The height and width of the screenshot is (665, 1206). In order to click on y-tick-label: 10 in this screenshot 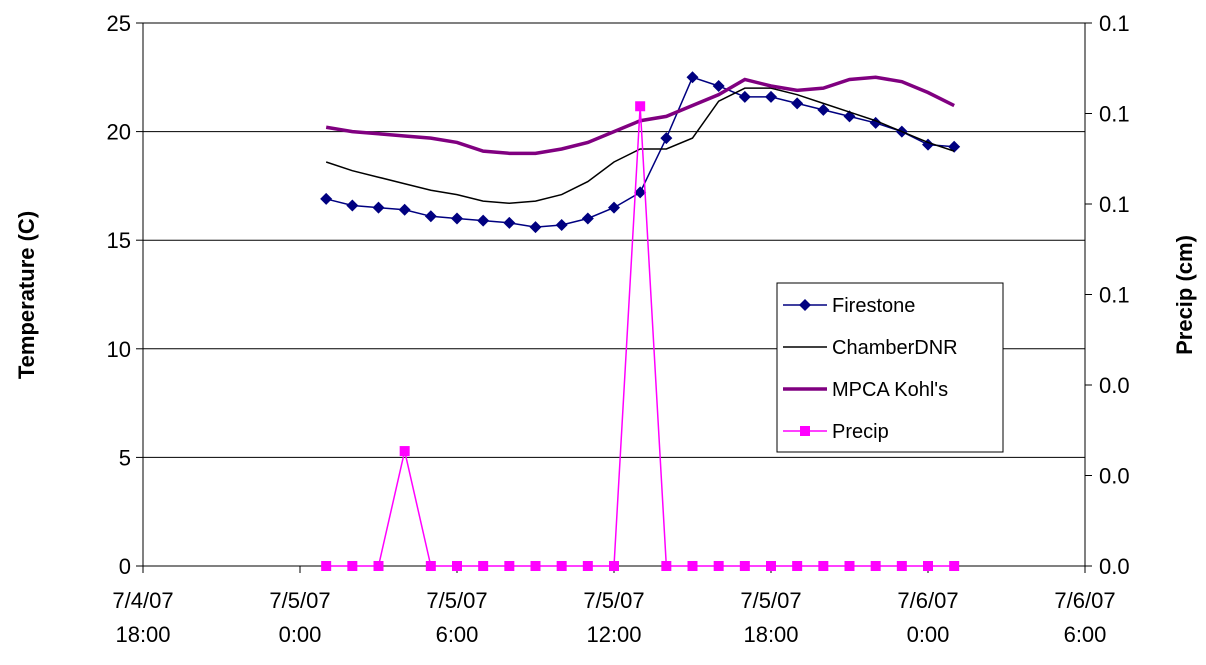, I will do `click(119, 349)`.